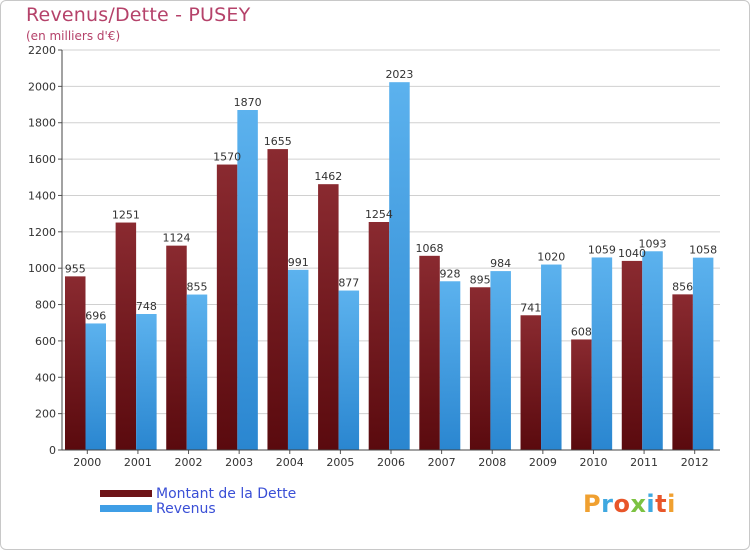 Image resolution: width=750 pixels, height=550 pixels. Describe the element at coordinates (126, 336) in the screenshot. I see `bar-debt-2001` at that location.